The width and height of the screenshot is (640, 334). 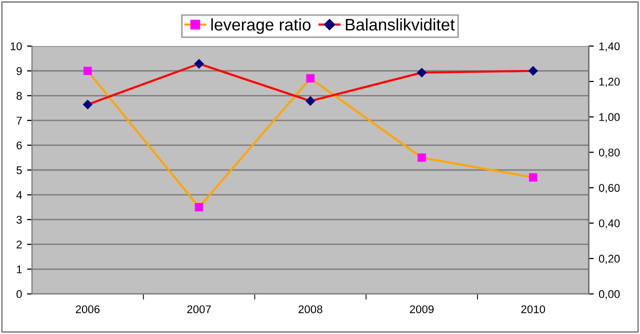 What do you see at coordinates (400, 24) in the screenshot?
I see `legend-label: Balanslikviditet` at bounding box center [400, 24].